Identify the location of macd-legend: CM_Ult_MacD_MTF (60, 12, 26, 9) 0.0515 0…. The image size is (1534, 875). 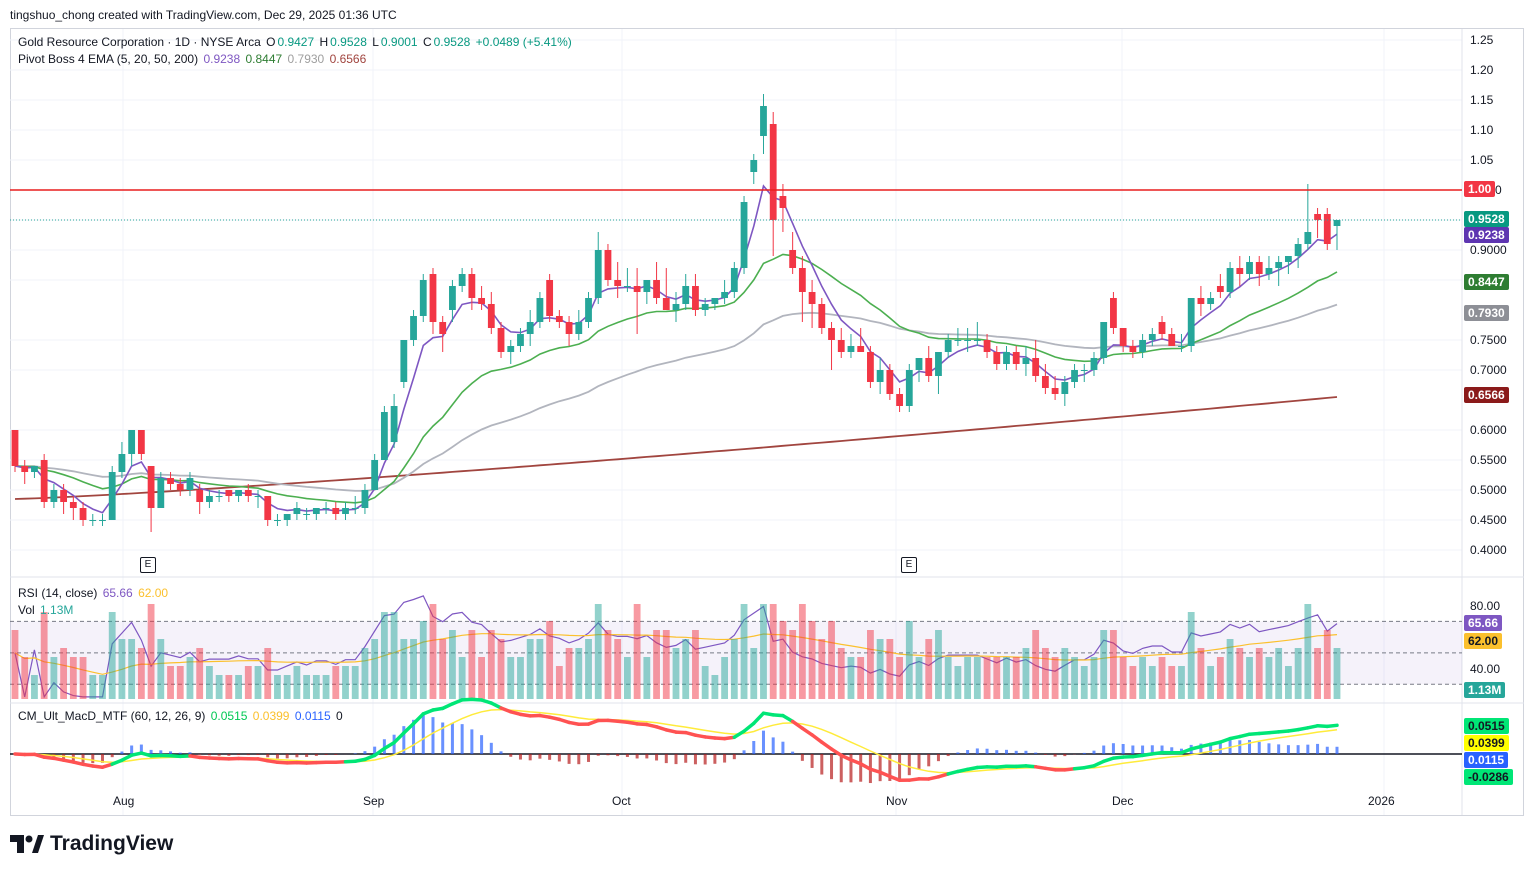
(181, 716).